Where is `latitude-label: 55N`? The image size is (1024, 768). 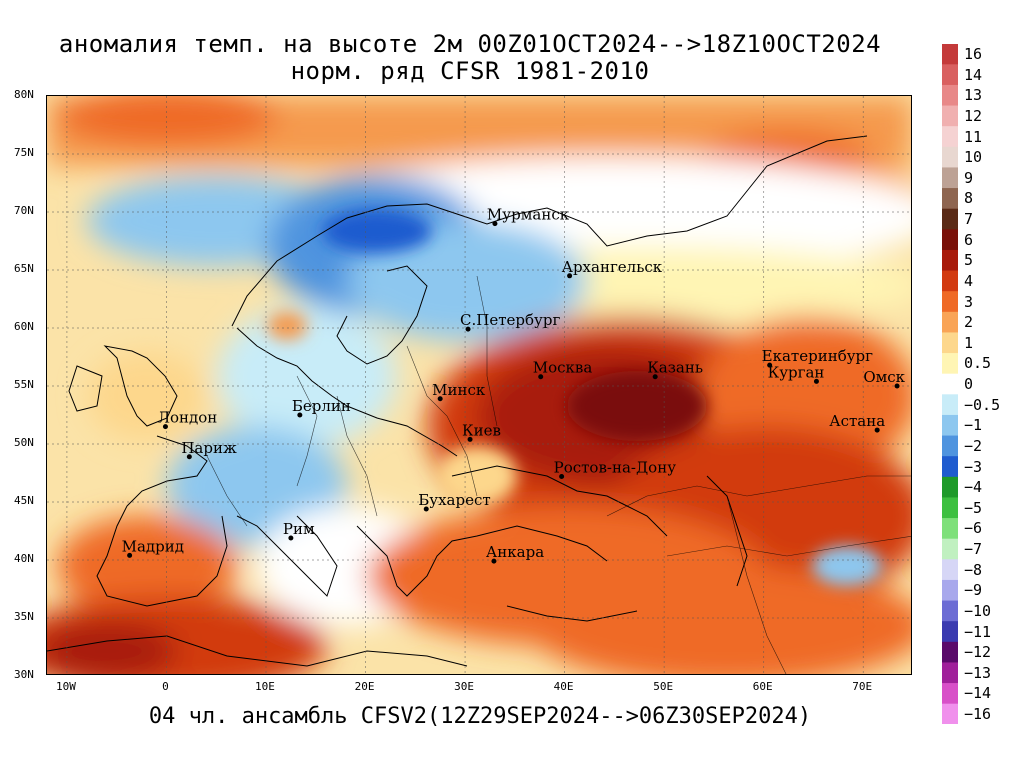 latitude-label: 55N is located at coordinates (24, 384).